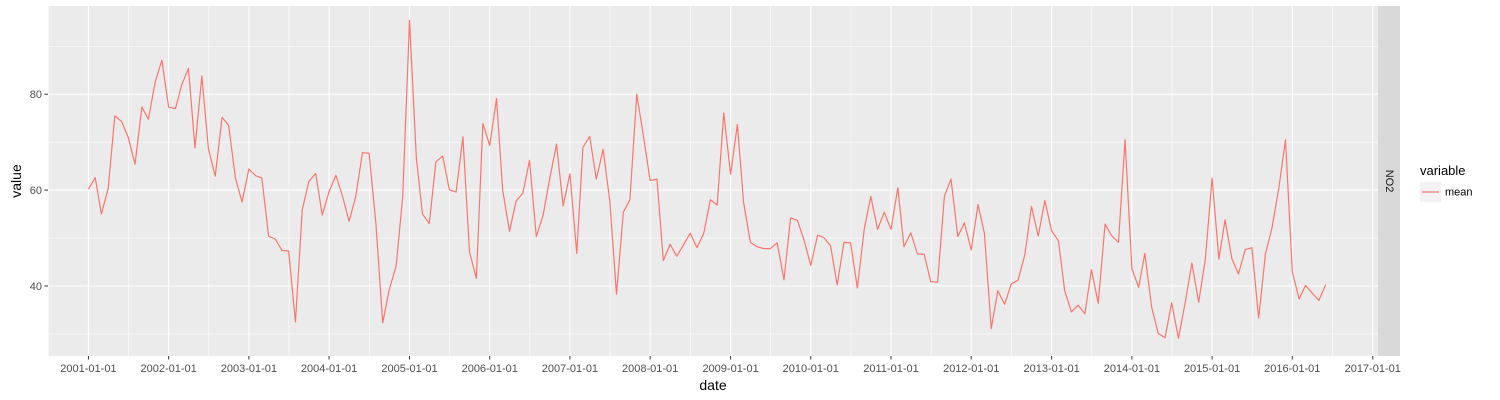  What do you see at coordinates (1443, 170) in the screenshot?
I see `legend-title: variable` at bounding box center [1443, 170].